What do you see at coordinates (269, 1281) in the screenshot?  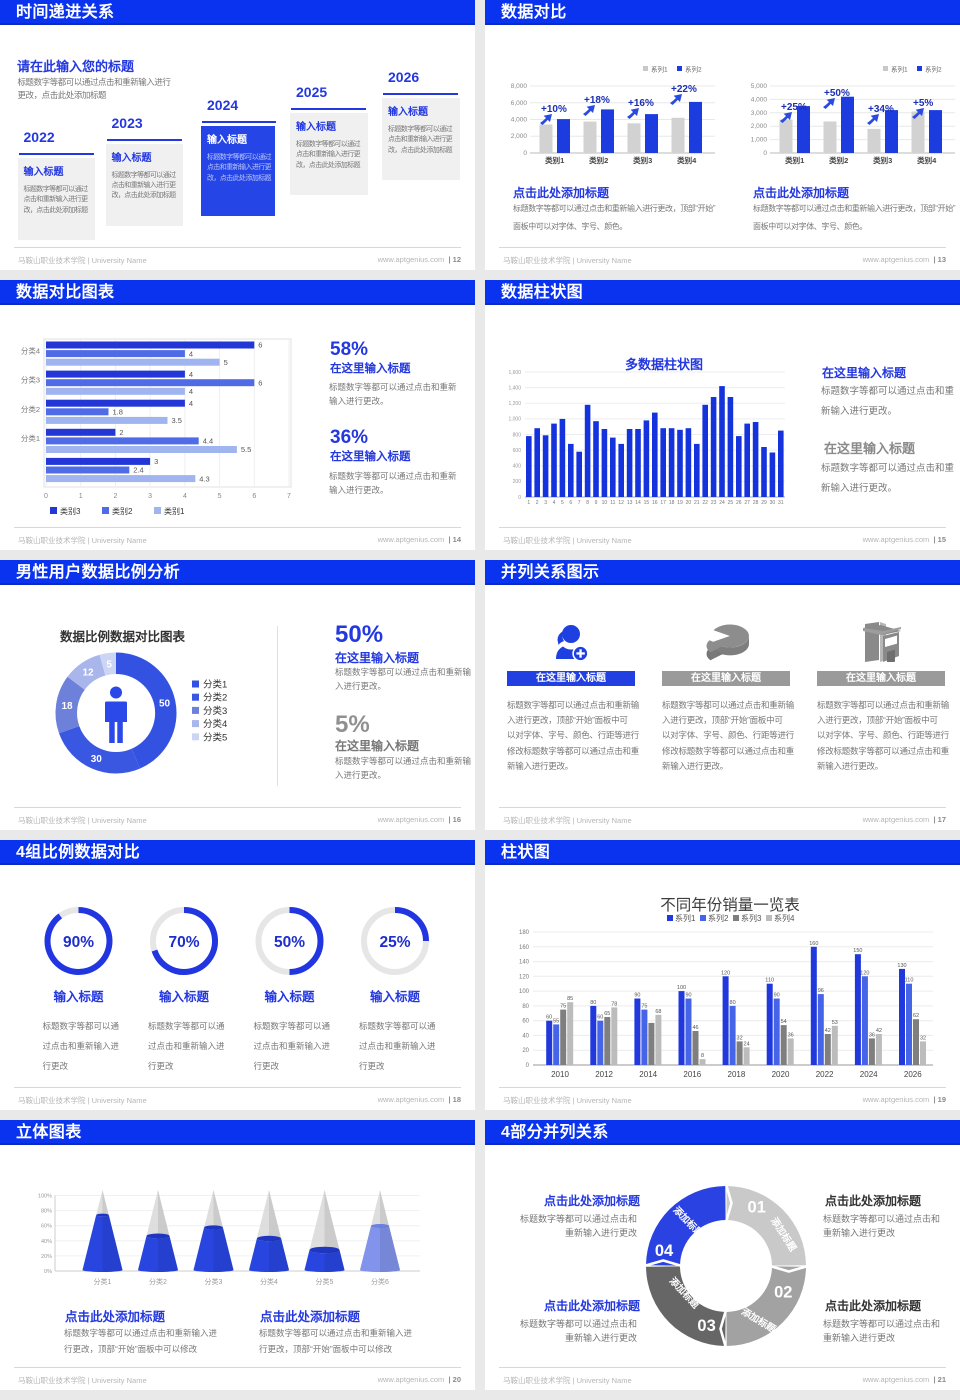 I see `svg-text: 分类4` at bounding box center [269, 1281].